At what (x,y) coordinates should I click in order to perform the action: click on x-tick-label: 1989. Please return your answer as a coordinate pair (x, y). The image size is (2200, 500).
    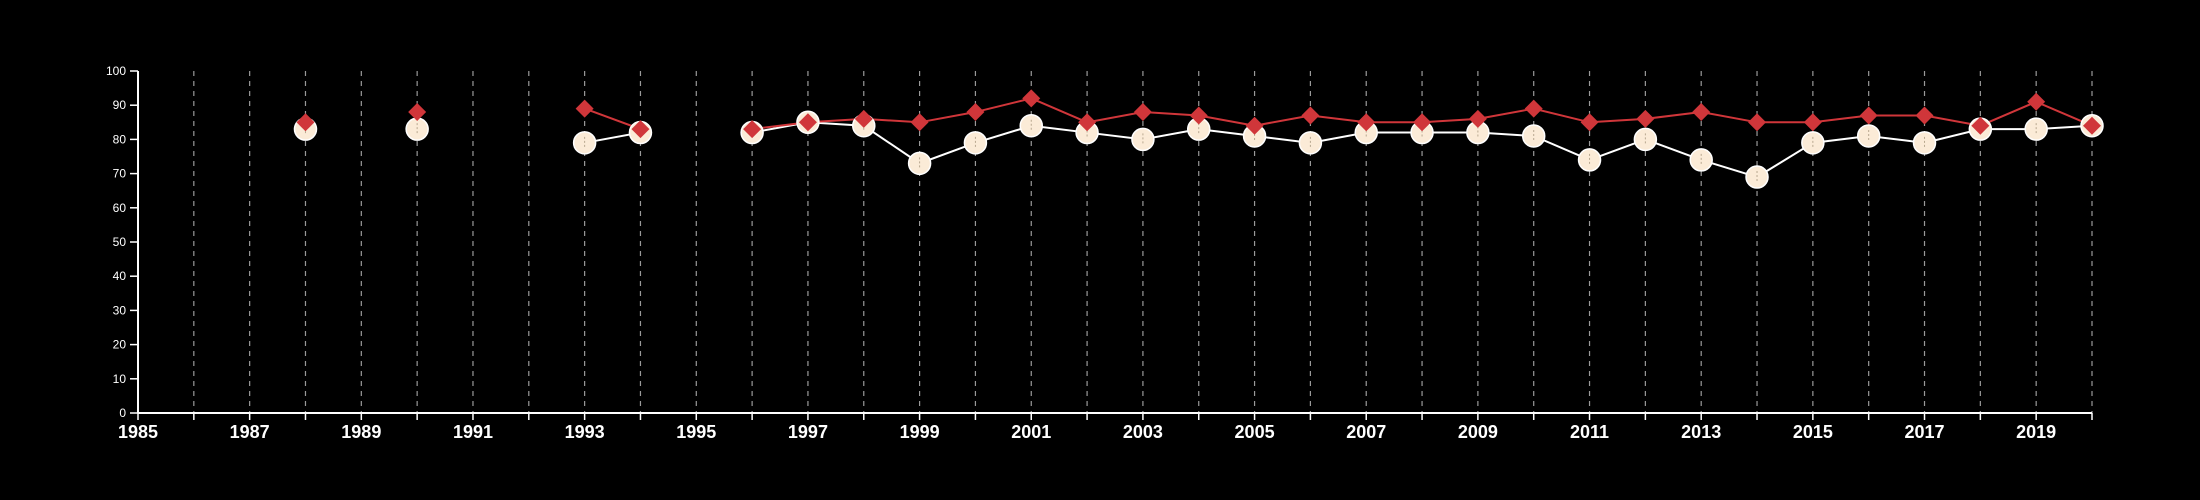
    Looking at the image, I should click on (361, 432).